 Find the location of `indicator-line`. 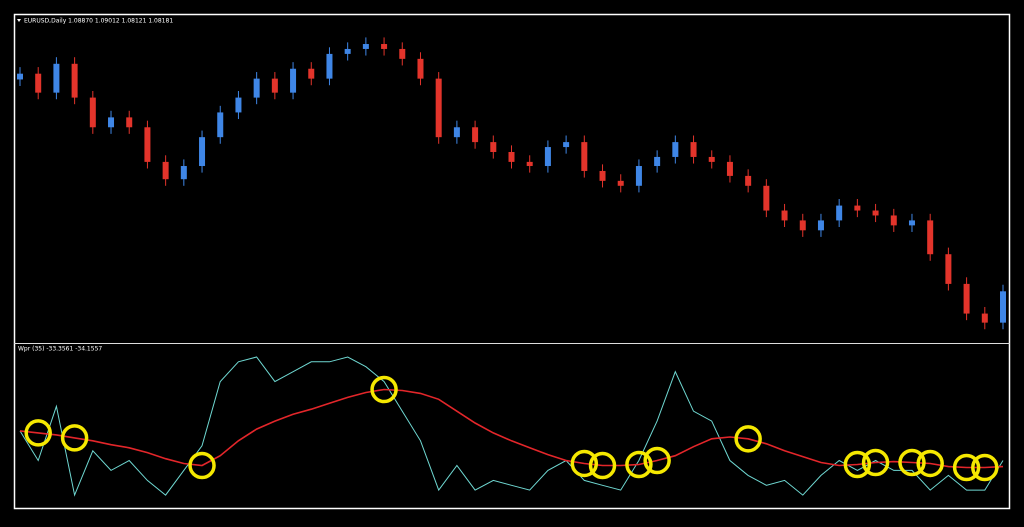

indicator-line is located at coordinates (511, 428).